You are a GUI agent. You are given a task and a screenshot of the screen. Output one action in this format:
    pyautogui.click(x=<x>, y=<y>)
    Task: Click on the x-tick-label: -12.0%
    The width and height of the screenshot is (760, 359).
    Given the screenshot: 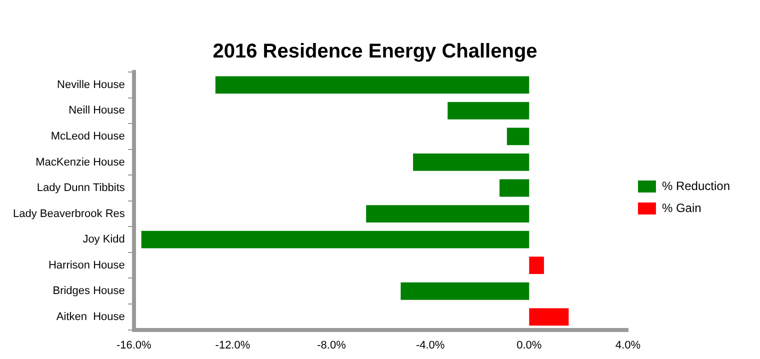 What is the action you would take?
    pyautogui.click(x=232, y=345)
    